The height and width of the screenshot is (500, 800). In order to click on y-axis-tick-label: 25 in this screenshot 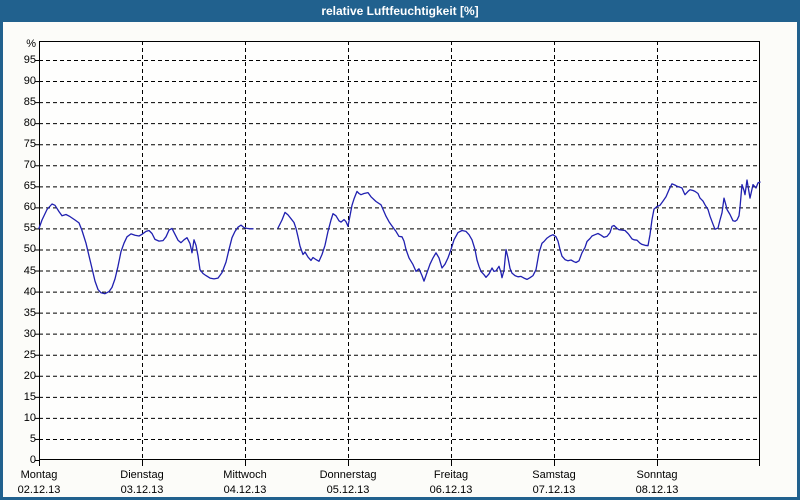, I will do `click(29, 354)`.